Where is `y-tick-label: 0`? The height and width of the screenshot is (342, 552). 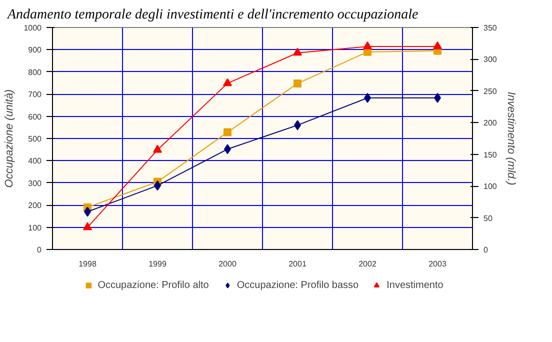 y-tick-label: 0 is located at coordinates (39, 250).